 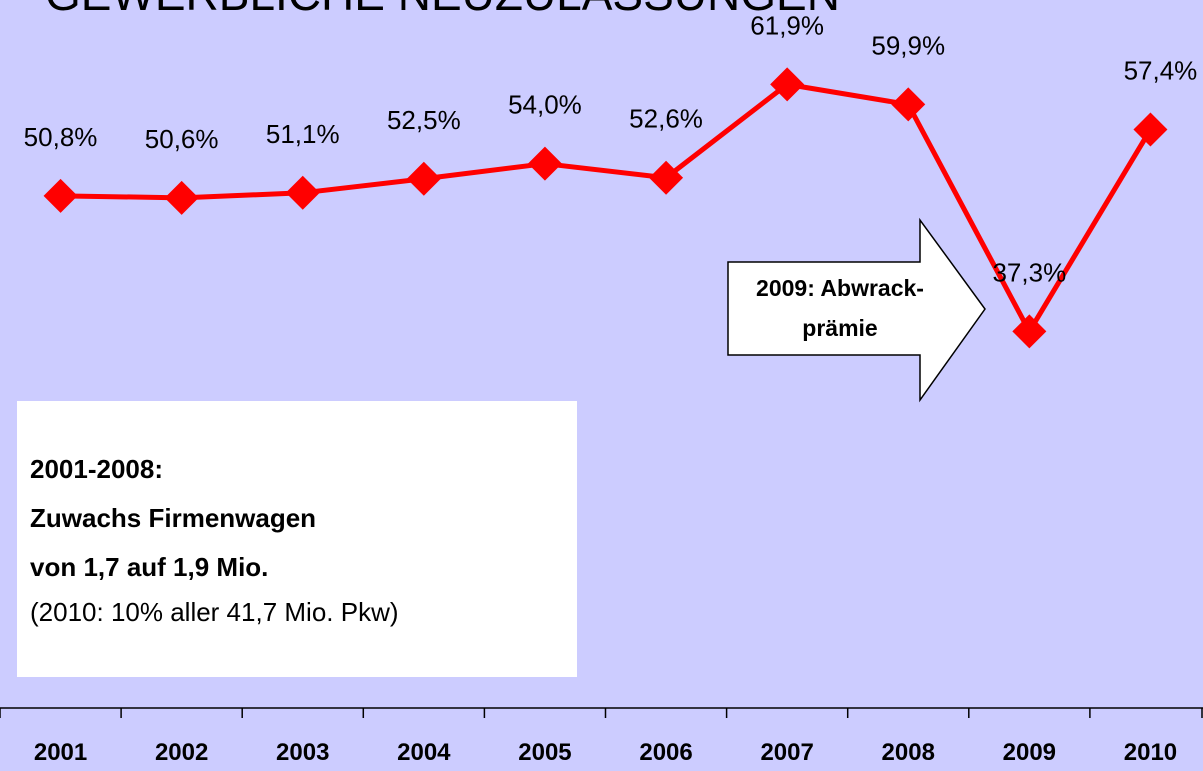 What do you see at coordinates (786, 752) in the screenshot?
I see `x-tick-label: 2007` at bounding box center [786, 752].